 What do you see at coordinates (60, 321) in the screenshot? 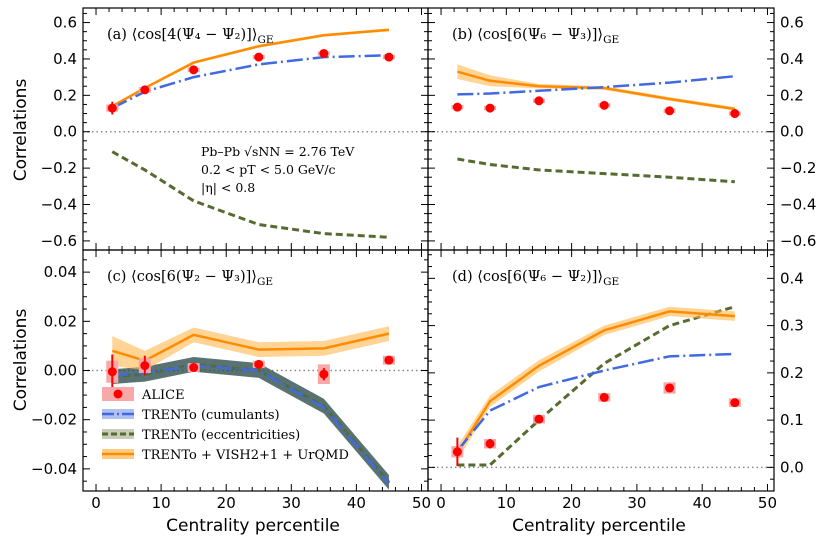
I see `y-tick-label: 0.02` at bounding box center [60, 321].